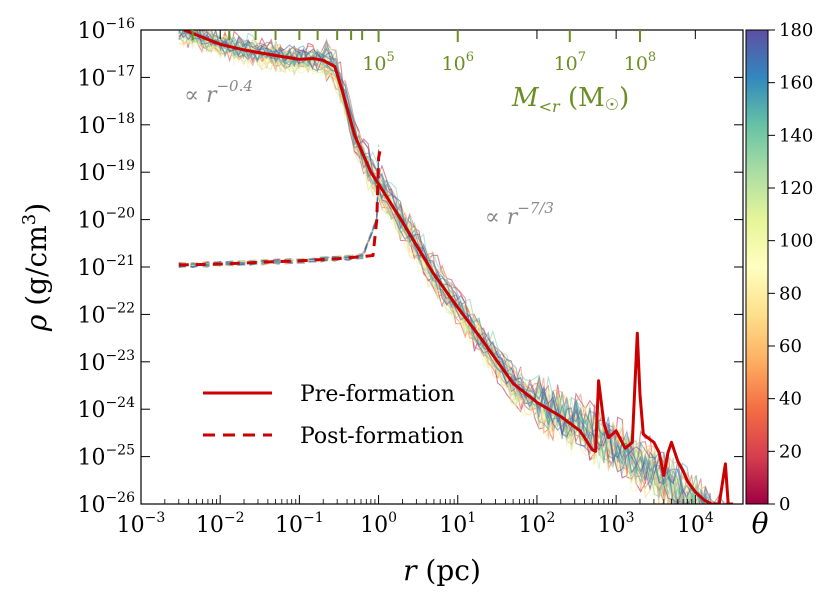  Describe the element at coordinates (535, 208) in the screenshot. I see `slope-annotation-exponent: −7/3` at that location.